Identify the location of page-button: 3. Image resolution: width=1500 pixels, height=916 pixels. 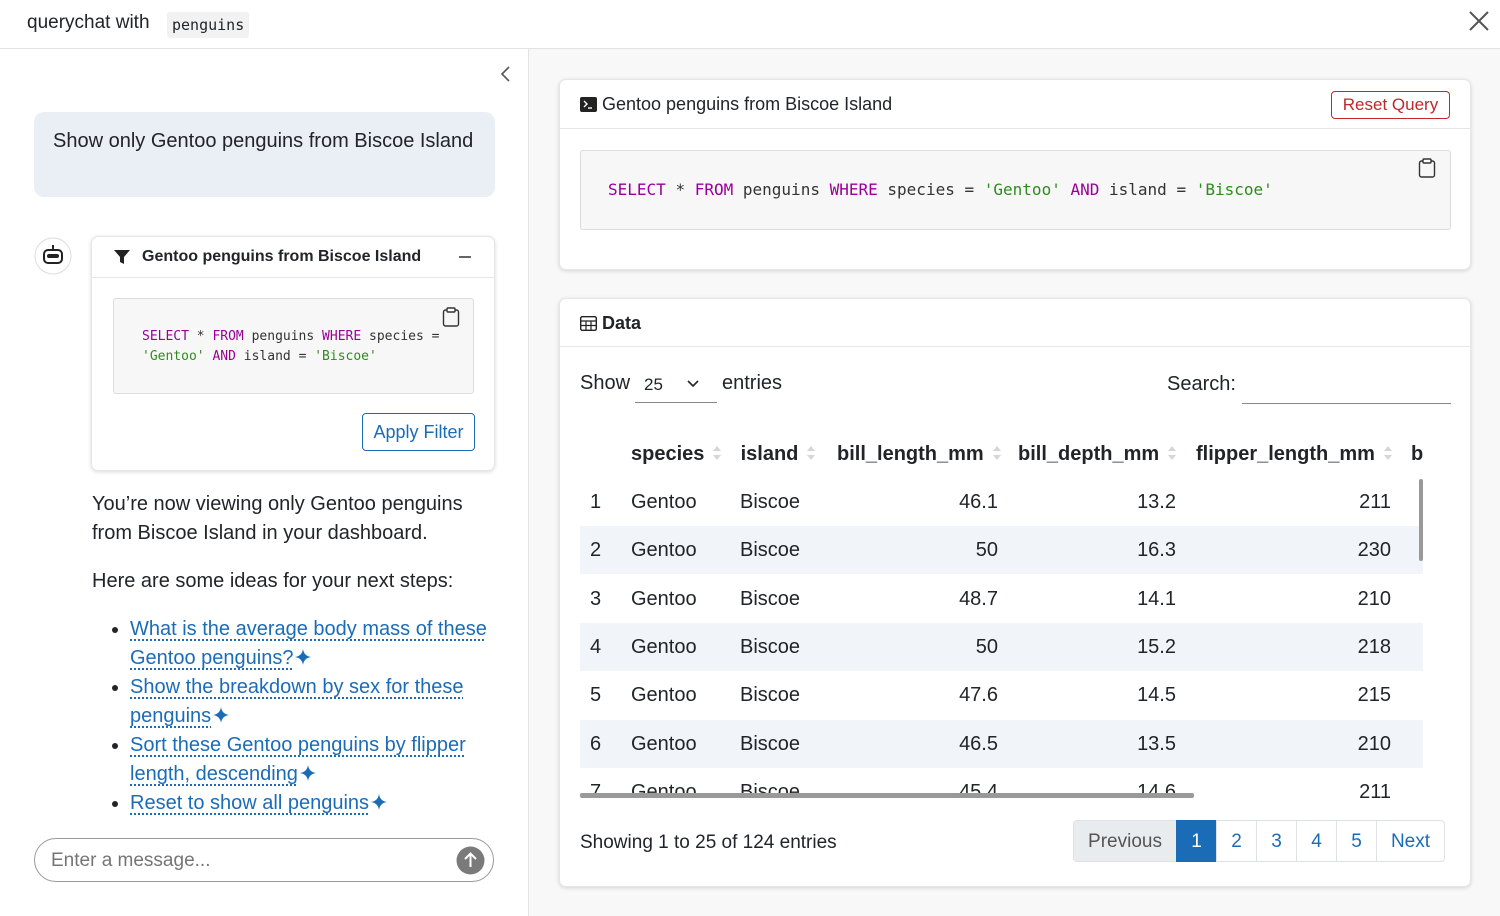
(1276, 841).